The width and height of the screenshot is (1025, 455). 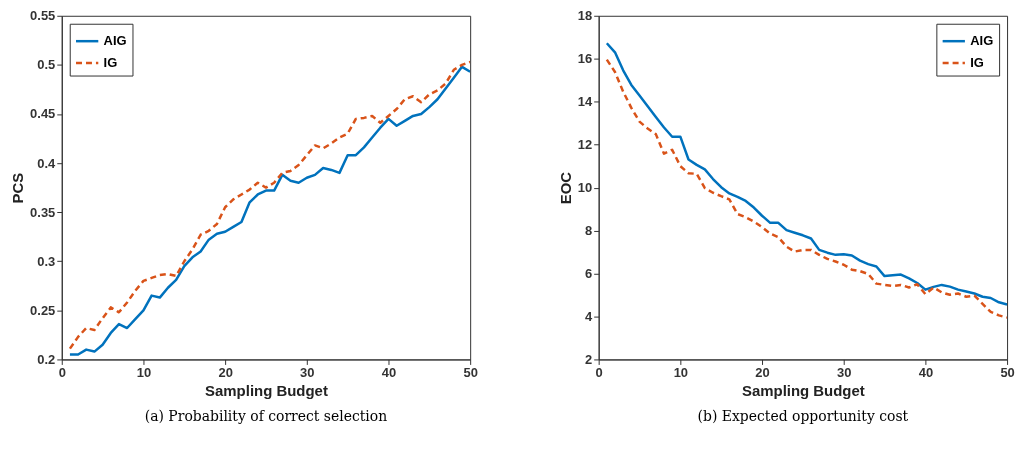 What do you see at coordinates (588, 274) in the screenshot?
I see `y-tick-label: 6` at bounding box center [588, 274].